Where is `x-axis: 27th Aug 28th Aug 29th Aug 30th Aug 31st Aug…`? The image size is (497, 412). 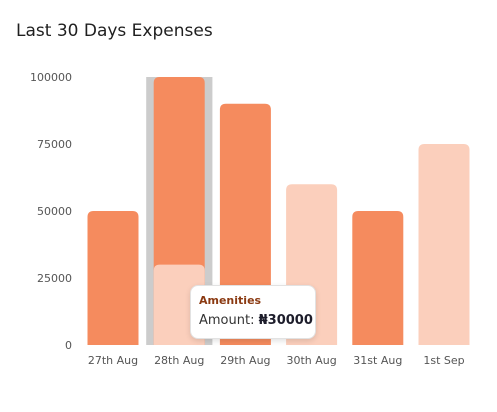 x-axis: 27th Aug 28th Aug 29th Aug 30th Aug 31st Aug… is located at coordinates (276, 360).